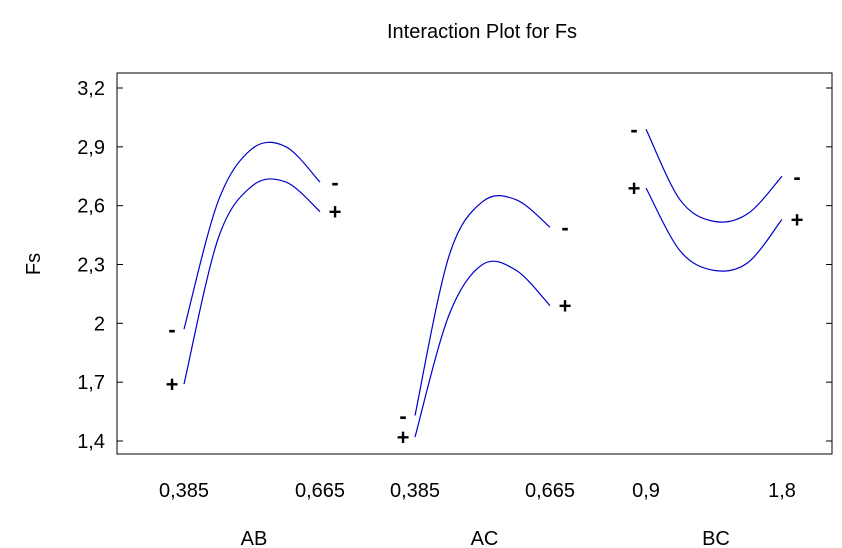 The height and width of the screenshot is (548, 842). Describe the element at coordinates (714, 229) in the screenshot. I see `curve-bc-plus` at that location.